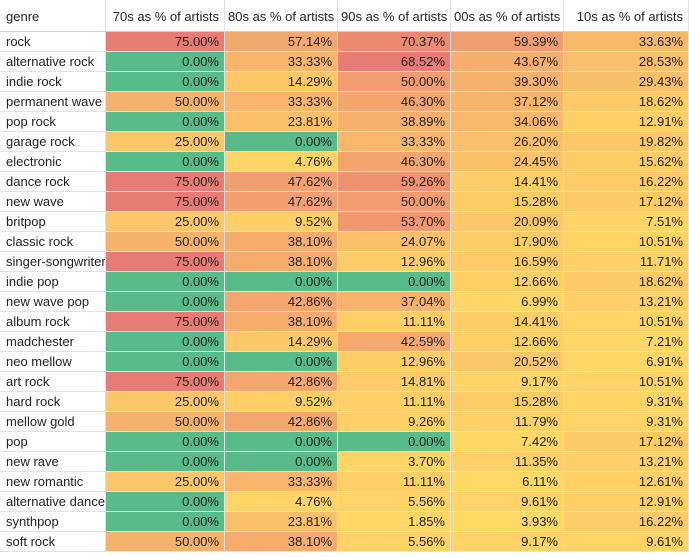  Describe the element at coordinates (507, 522) in the screenshot. I see `value-cell-00s: 3.93%` at that location.